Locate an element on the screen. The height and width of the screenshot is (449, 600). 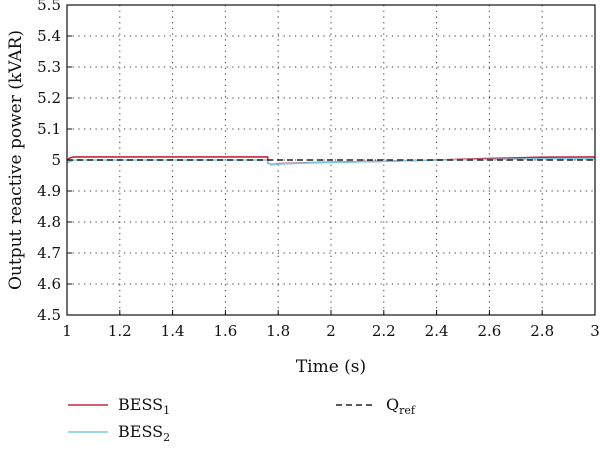
y-axis-ticks: 4.5 4.6 4.7 4.8 4.9 5 5.1 5.2 5.3 5.4 5.5 is located at coordinates (54, 162).